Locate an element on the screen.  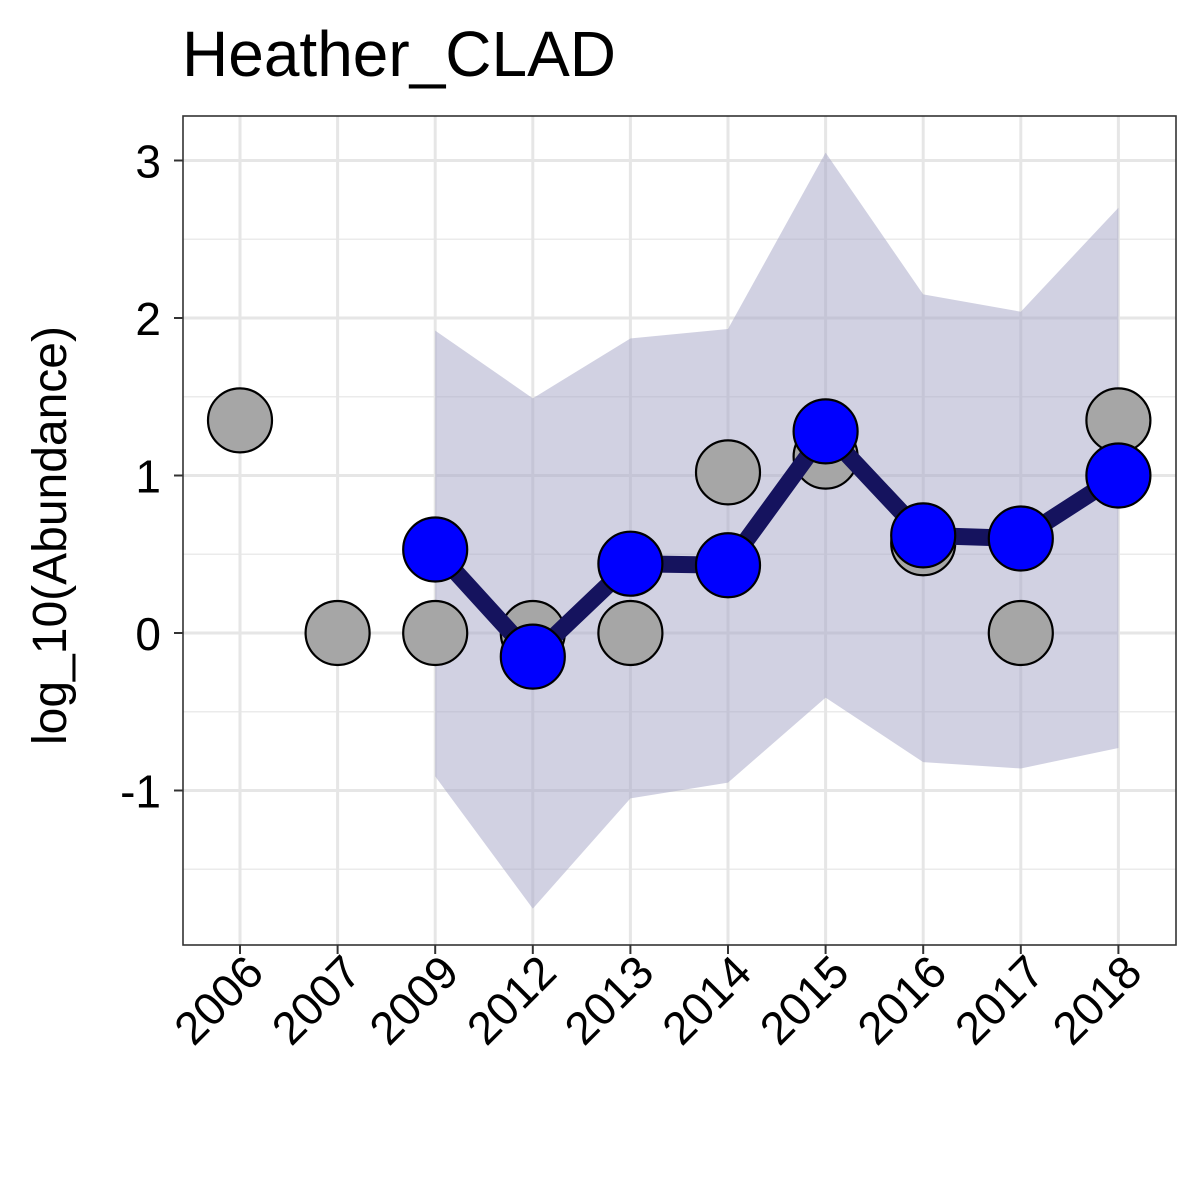
x-tick-label: 2015 is located at coordinates (804, 999).